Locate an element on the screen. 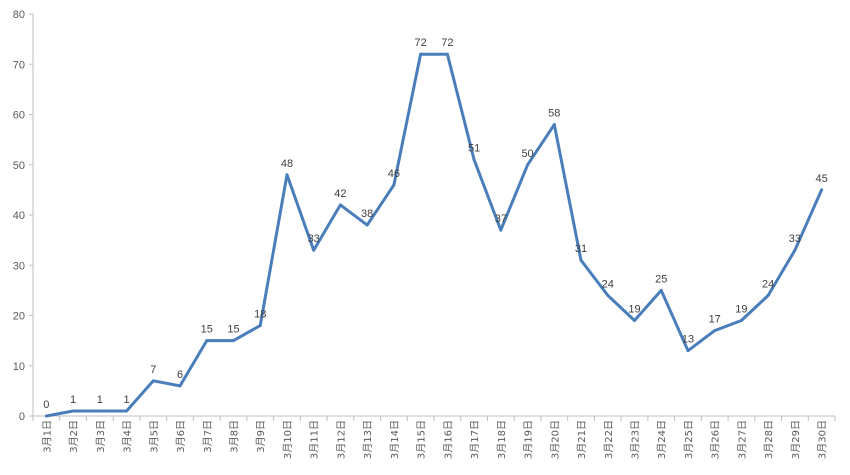 The image size is (850, 475). x-tick-label: 3月12日 is located at coordinates (341, 439).